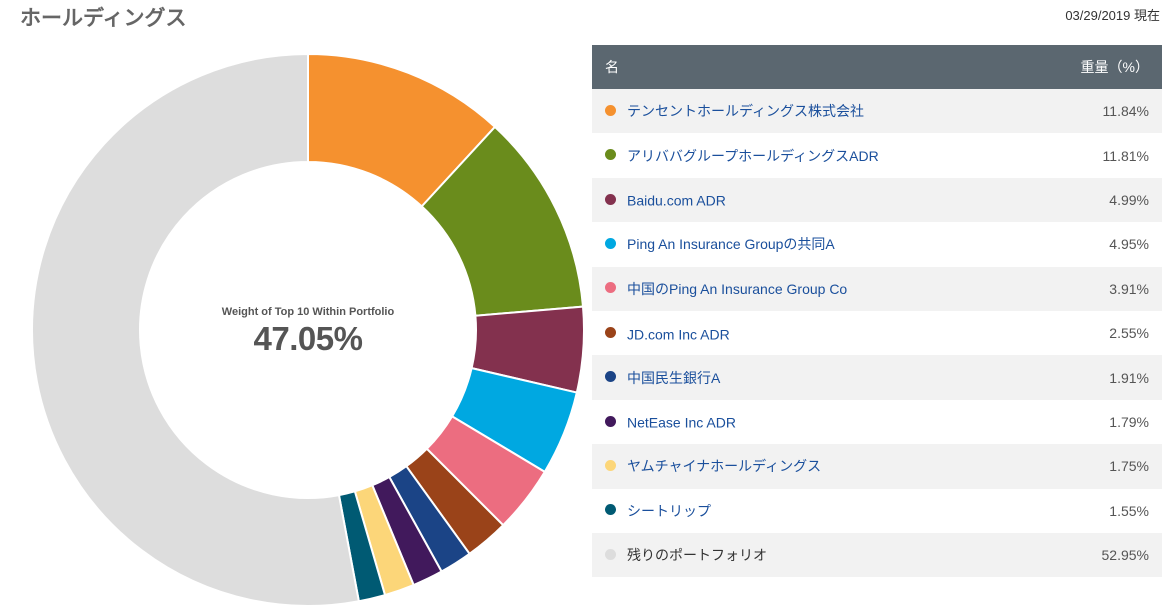  I want to click on holding-name-link: ヤムチャイナホールディングス, so click(724, 466).